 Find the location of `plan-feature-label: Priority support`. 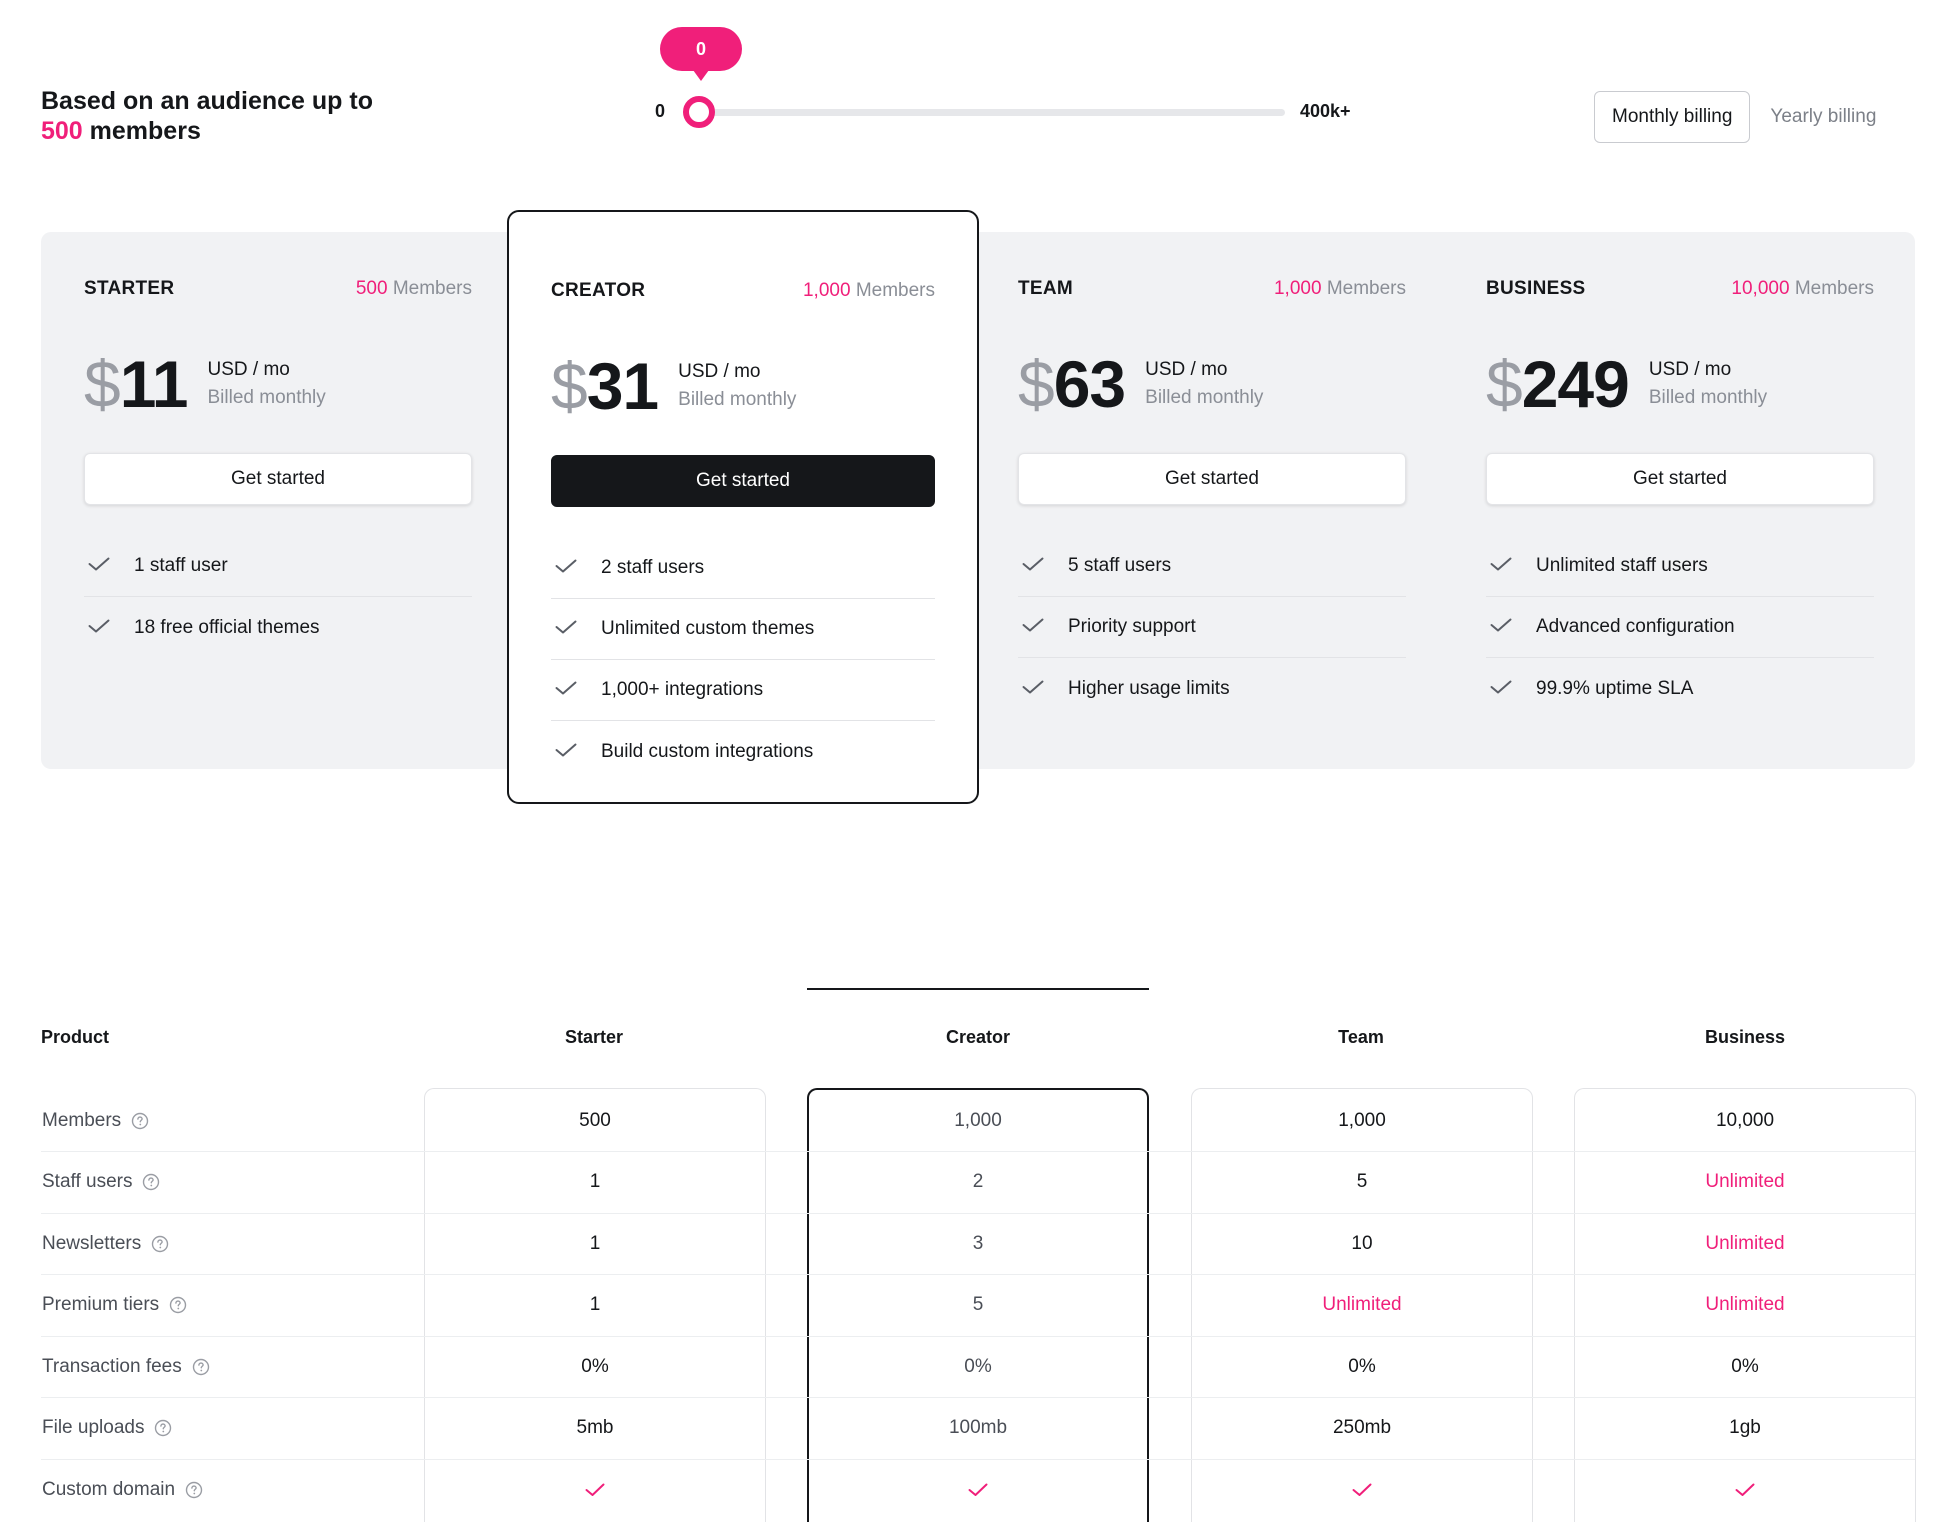

plan-feature-label: Priority support is located at coordinates (1132, 626).